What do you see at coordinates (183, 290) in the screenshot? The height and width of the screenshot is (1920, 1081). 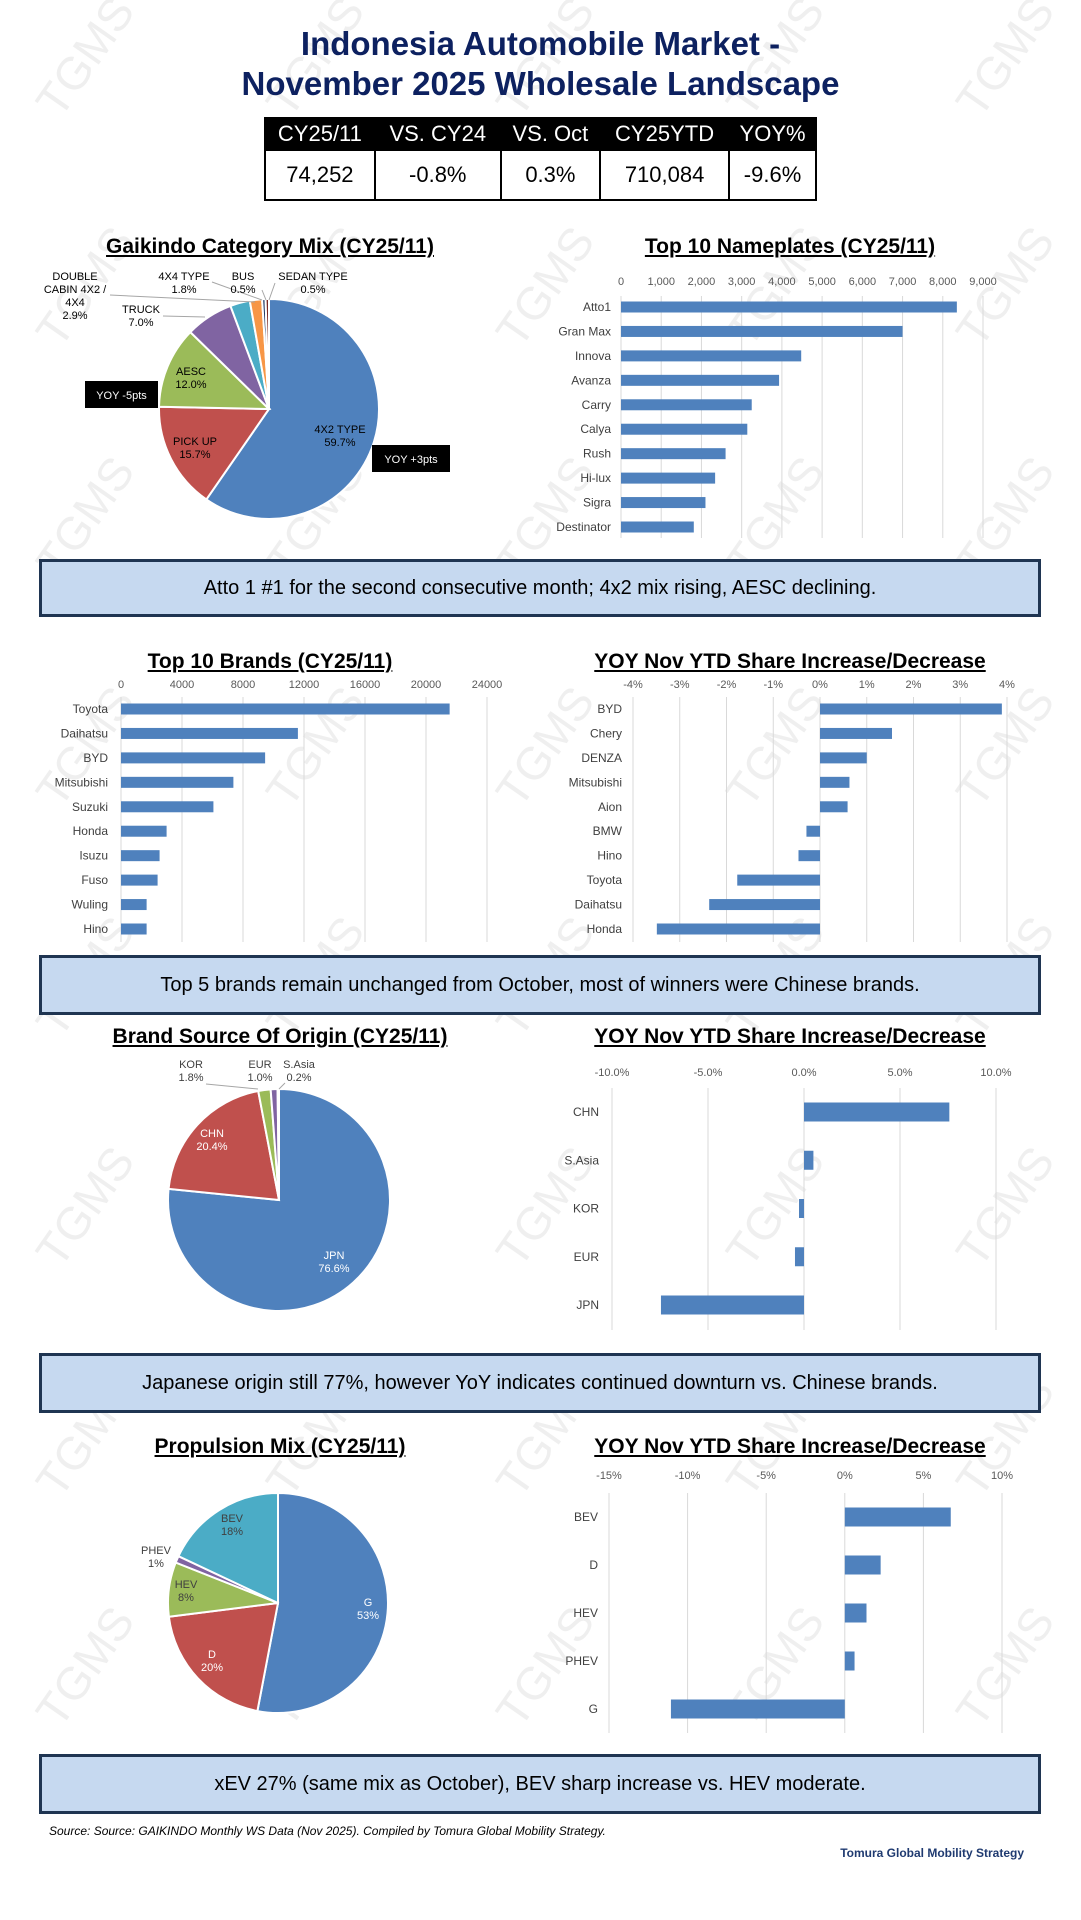 I see `slice-label-value: 1.8%` at bounding box center [183, 290].